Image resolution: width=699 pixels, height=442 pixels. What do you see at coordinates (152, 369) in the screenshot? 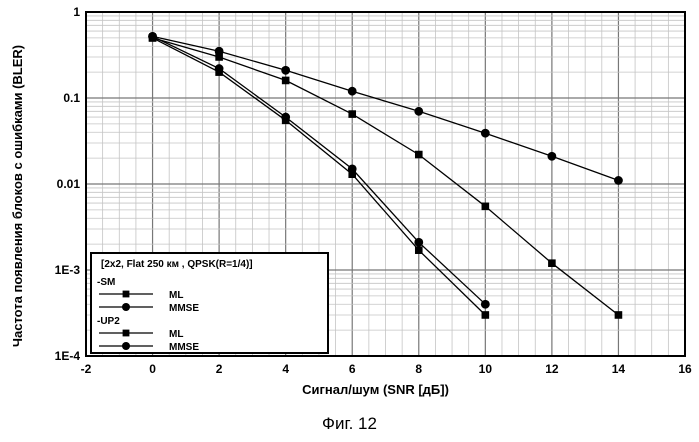
I see `x-tick-label: 0` at bounding box center [152, 369].